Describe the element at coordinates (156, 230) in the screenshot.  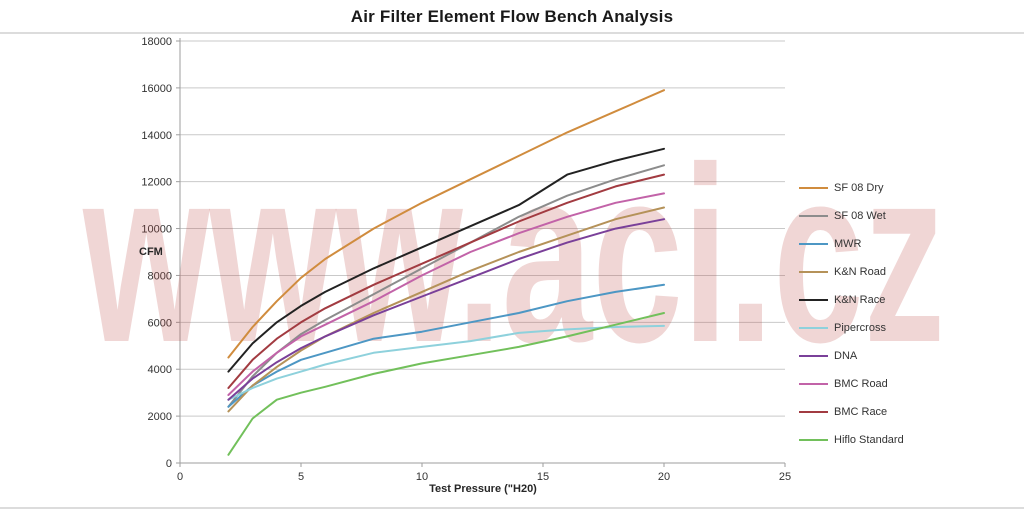
I see `y-tick-label: 10000` at that location.